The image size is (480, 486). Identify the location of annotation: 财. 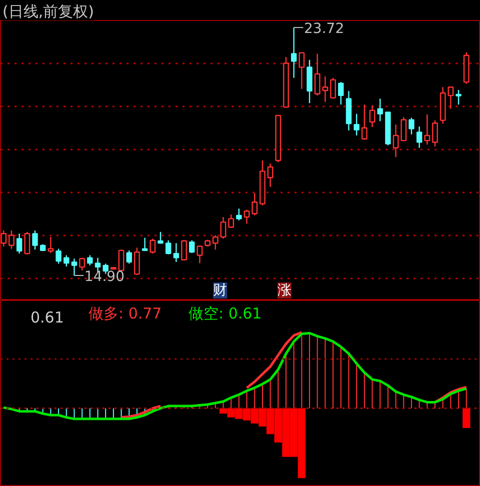
(220, 290).